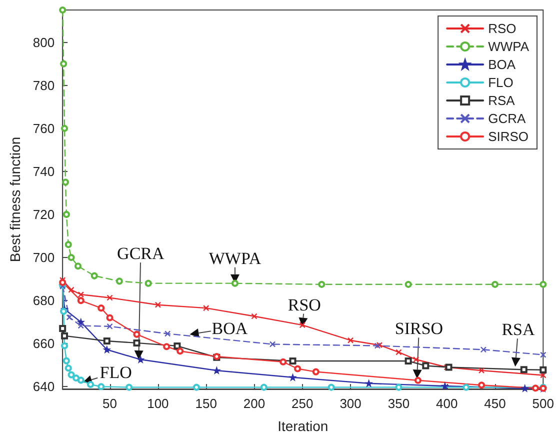  I want to click on annotation: BOA, so click(230, 328).